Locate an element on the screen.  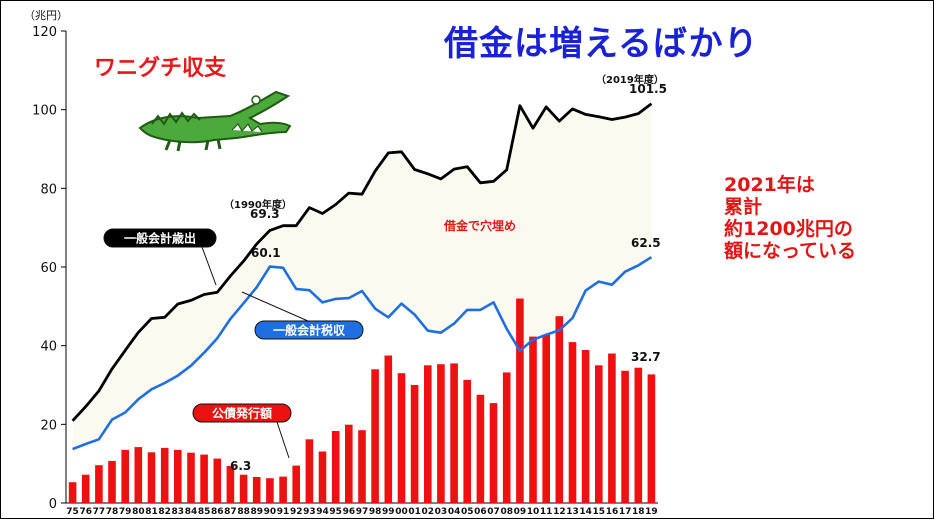
x-tick-label: 13 is located at coordinates (572, 512).